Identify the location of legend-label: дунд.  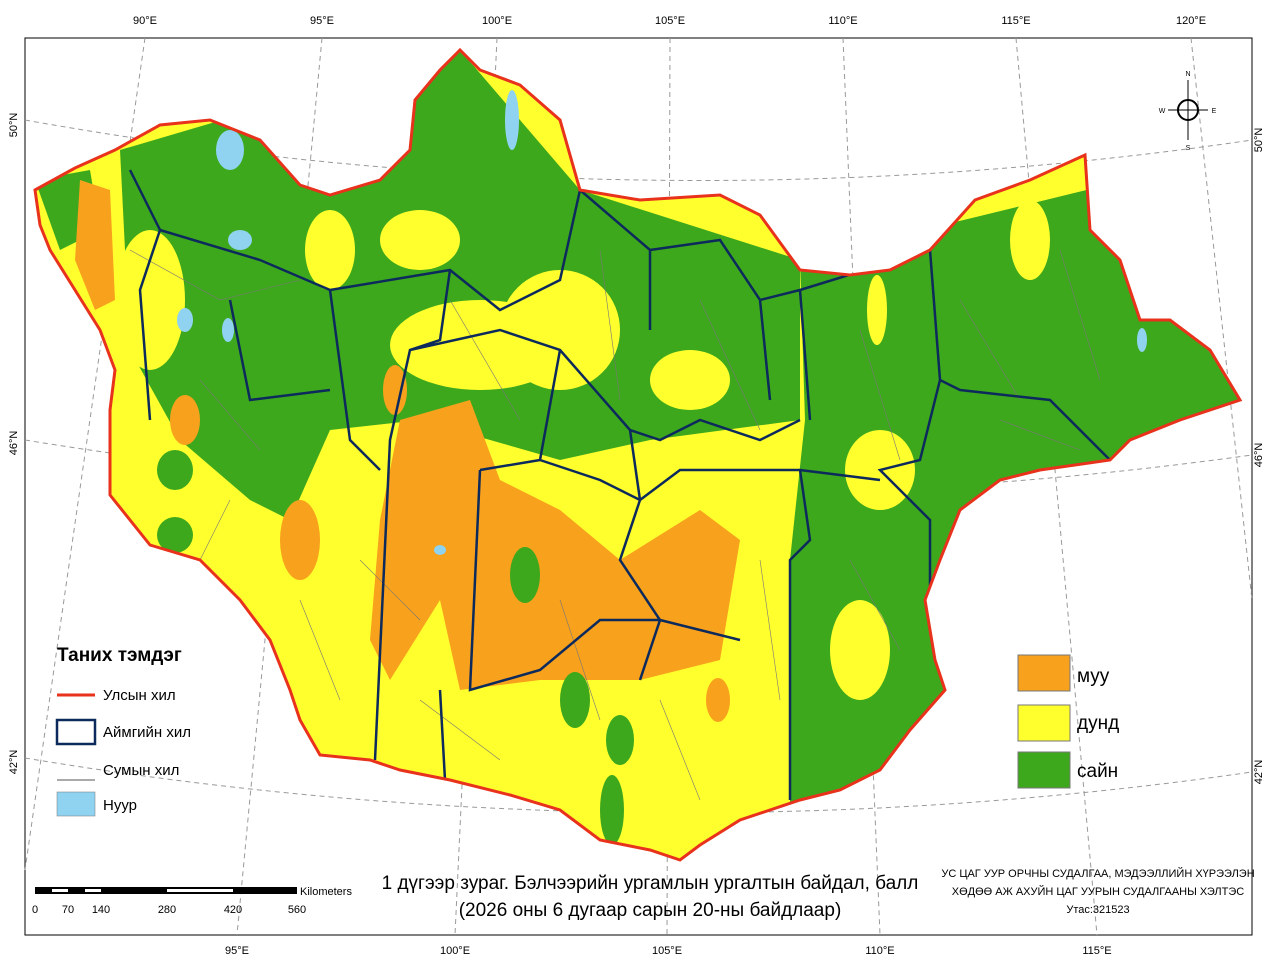
(1098, 723).